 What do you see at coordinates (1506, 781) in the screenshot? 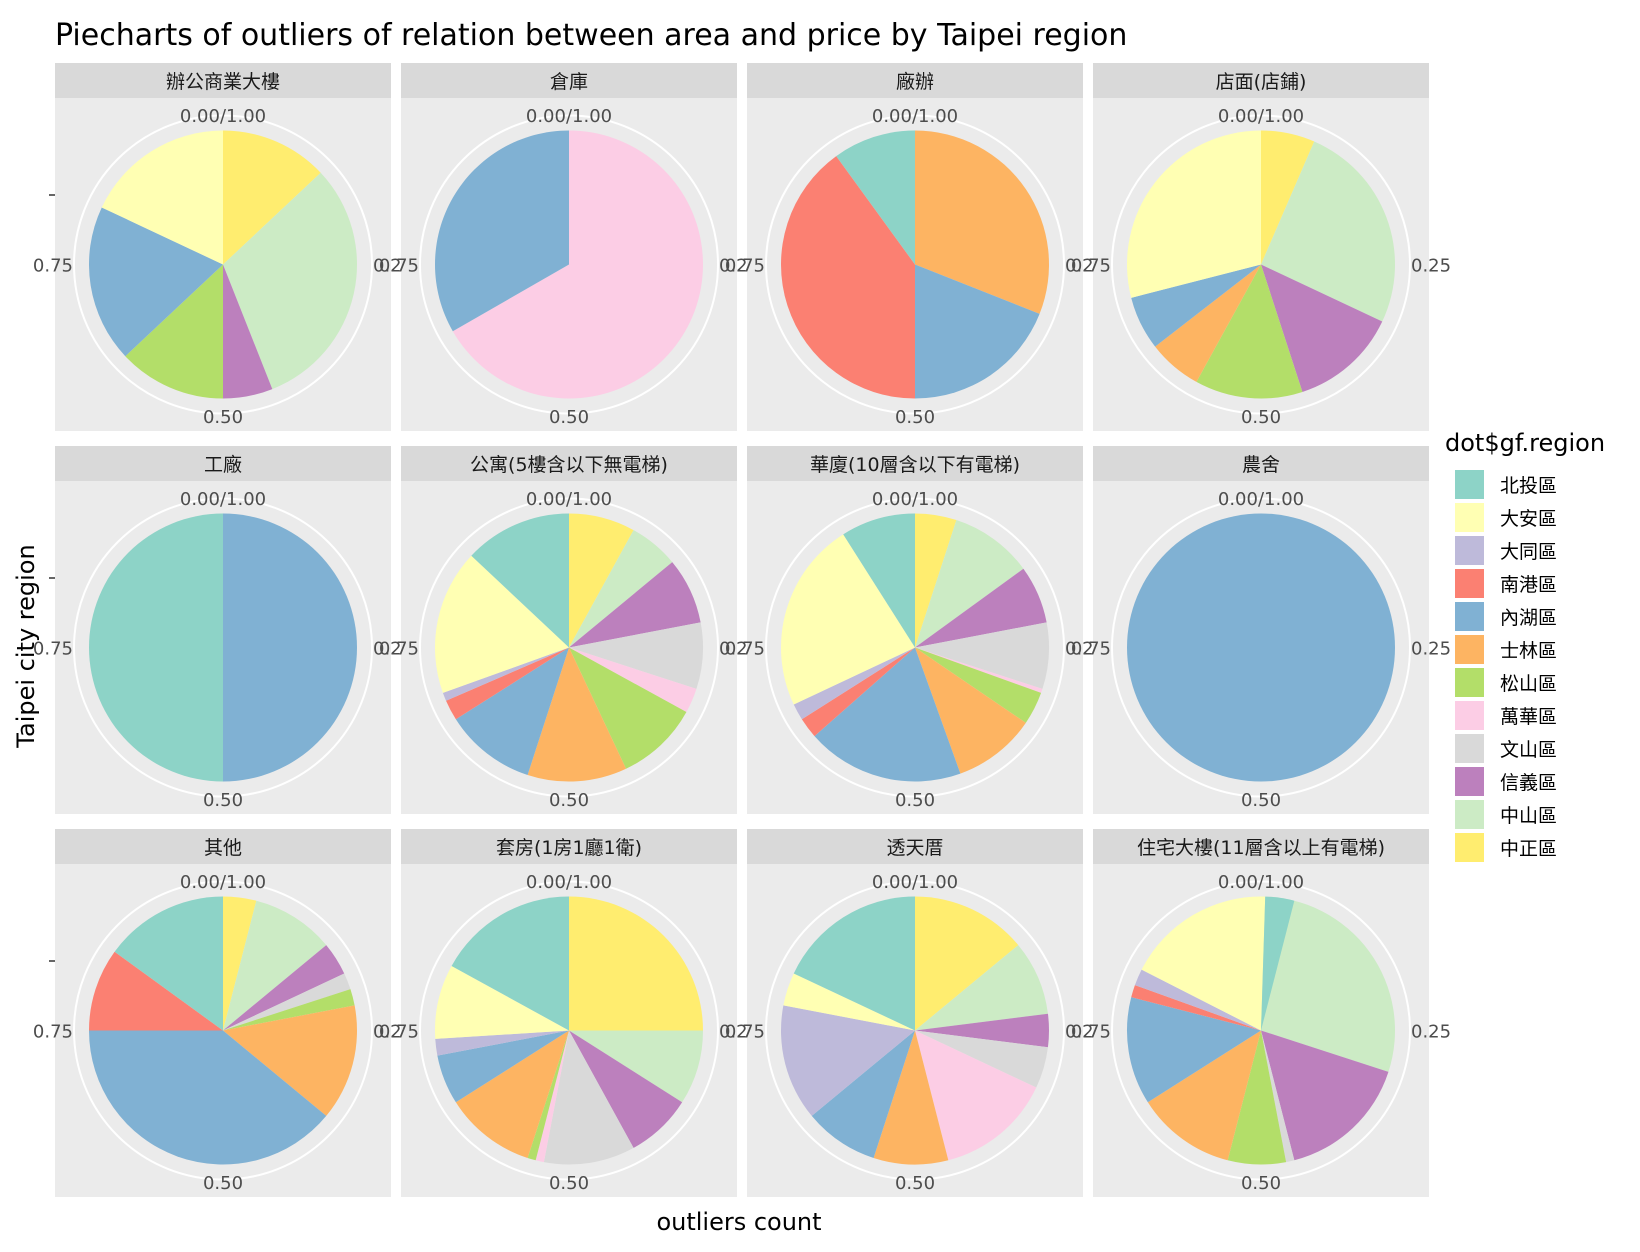
I see `legend-item: 信義區` at bounding box center [1506, 781].